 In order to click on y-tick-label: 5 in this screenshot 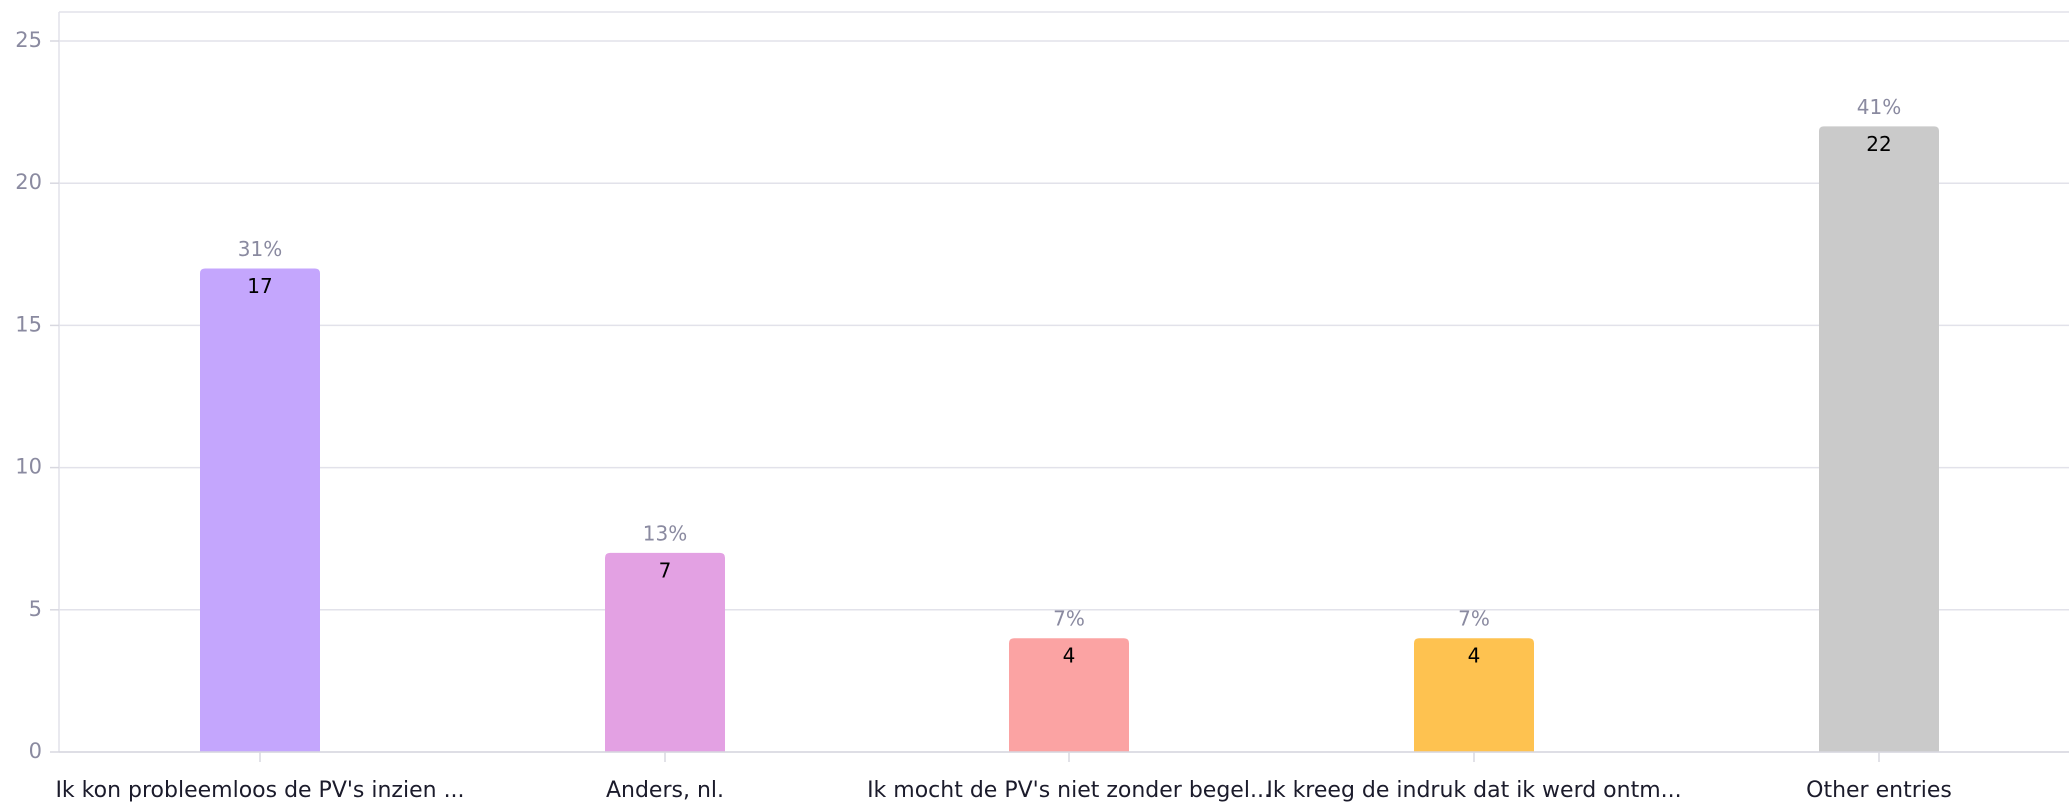, I will do `click(35, 609)`.